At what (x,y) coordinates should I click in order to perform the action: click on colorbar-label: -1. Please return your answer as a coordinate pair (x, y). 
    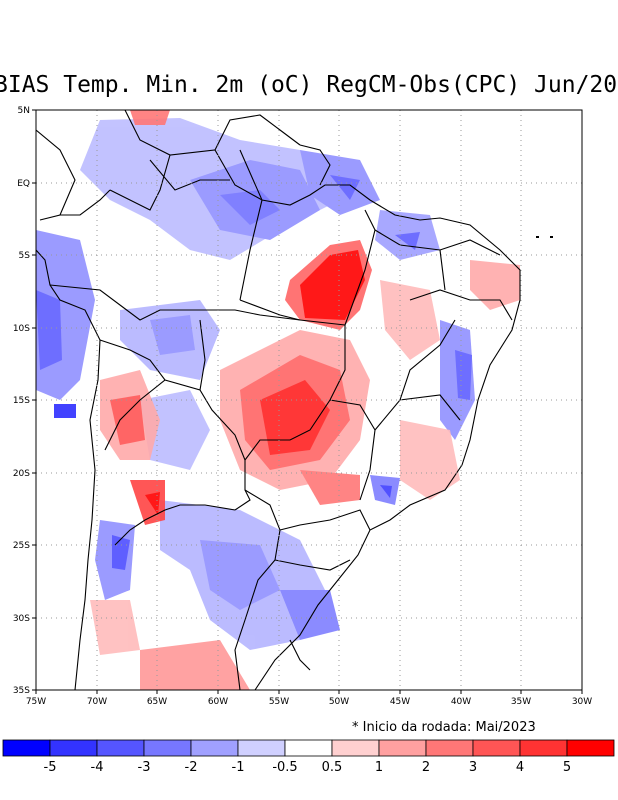
    Looking at the image, I should click on (238, 767).